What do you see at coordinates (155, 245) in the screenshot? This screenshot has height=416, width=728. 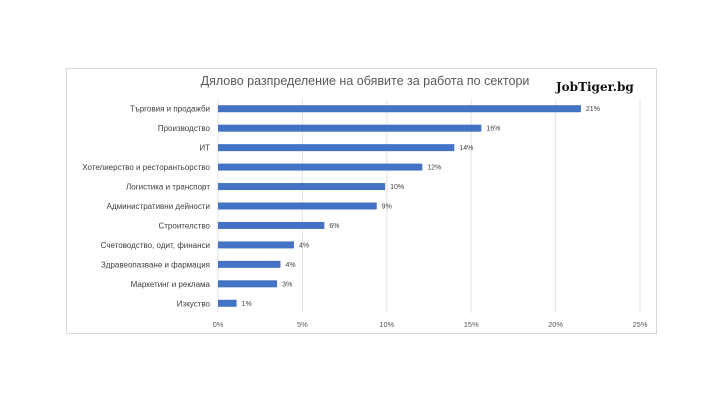 I see `category-label: Счетоводство, одит, финанси` at bounding box center [155, 245].